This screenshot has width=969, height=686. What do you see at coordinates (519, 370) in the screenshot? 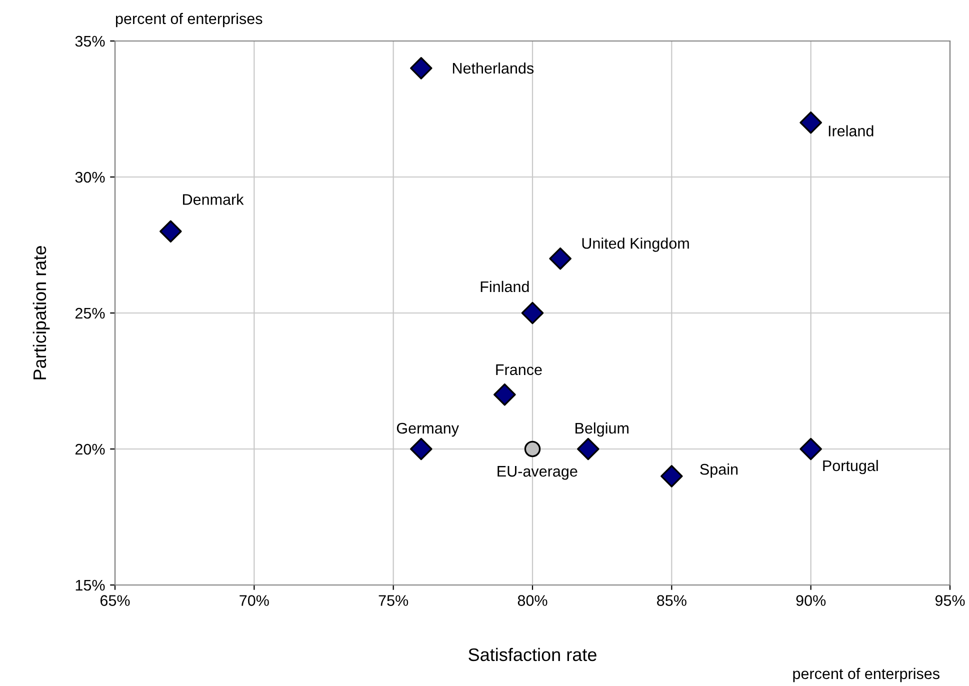
I see `series-label: France` at bounding box center [519, 370].